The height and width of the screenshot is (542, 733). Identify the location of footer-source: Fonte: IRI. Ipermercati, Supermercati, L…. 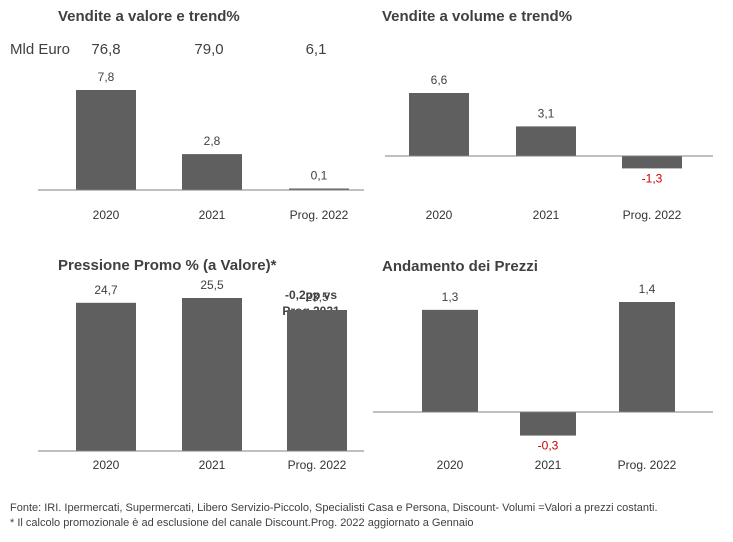
(334, 508).